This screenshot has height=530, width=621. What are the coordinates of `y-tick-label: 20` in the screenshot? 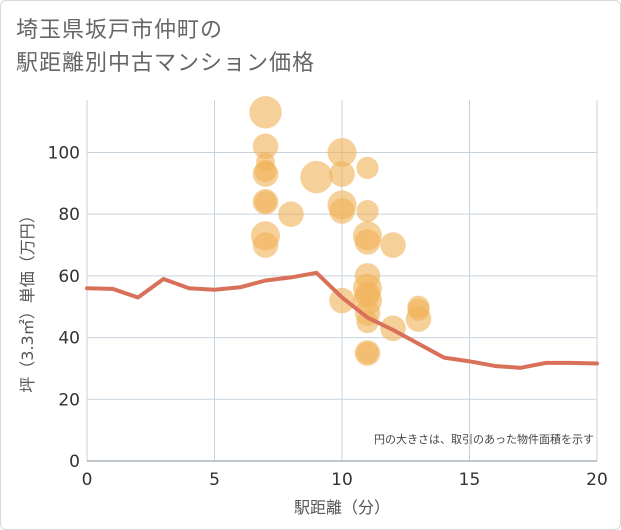 It's located at (69, 400).